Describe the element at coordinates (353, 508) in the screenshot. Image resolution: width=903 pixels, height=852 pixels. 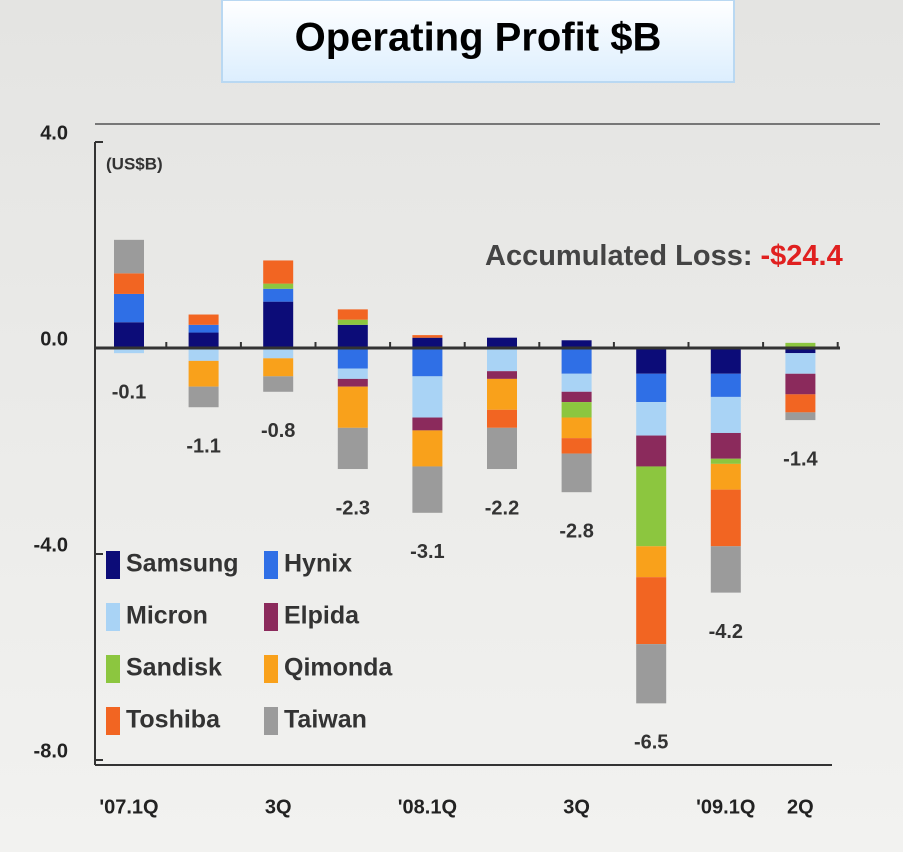
I see `total-label: -2.3` at that location.